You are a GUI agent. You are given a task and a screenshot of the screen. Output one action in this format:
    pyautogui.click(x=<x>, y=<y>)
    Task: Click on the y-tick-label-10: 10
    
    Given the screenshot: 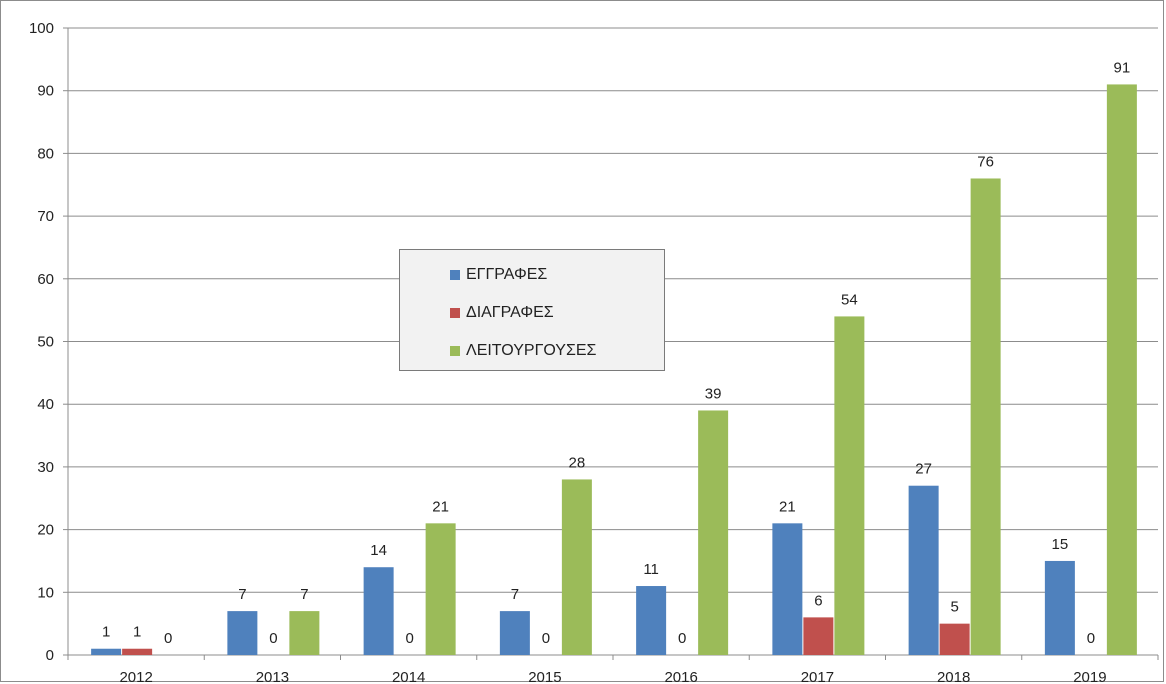 What is the action you would take?
    pyautogui.click(x=45, y=592)
    